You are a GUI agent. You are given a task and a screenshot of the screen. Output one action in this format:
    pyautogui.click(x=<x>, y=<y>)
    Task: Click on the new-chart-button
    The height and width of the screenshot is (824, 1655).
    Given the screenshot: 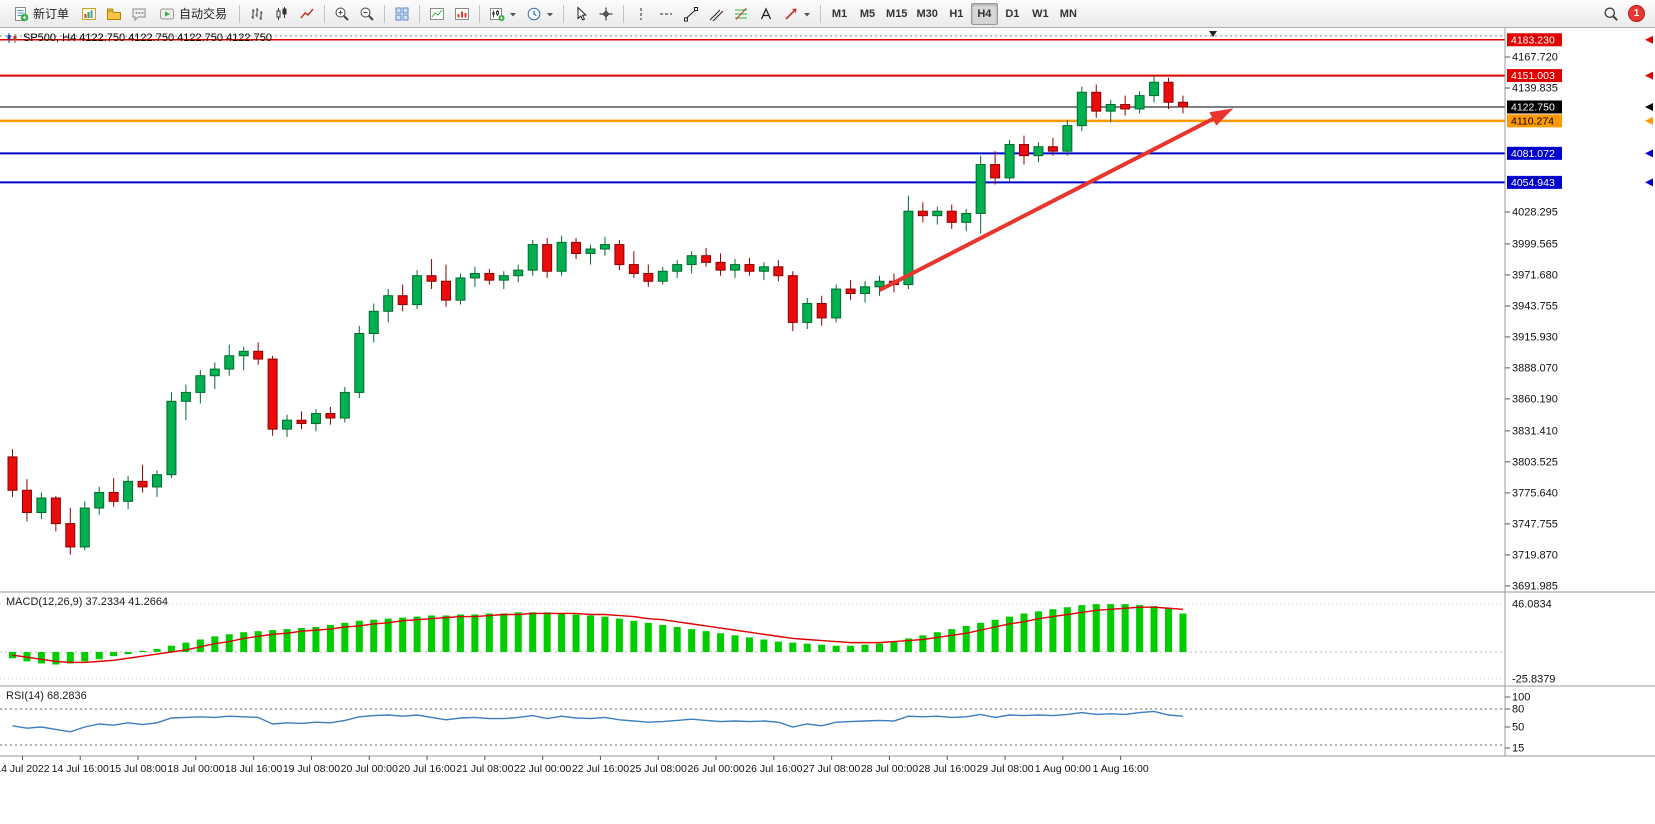 What is the action you would take?
    pyautogui.click(x=503, y=14)
    